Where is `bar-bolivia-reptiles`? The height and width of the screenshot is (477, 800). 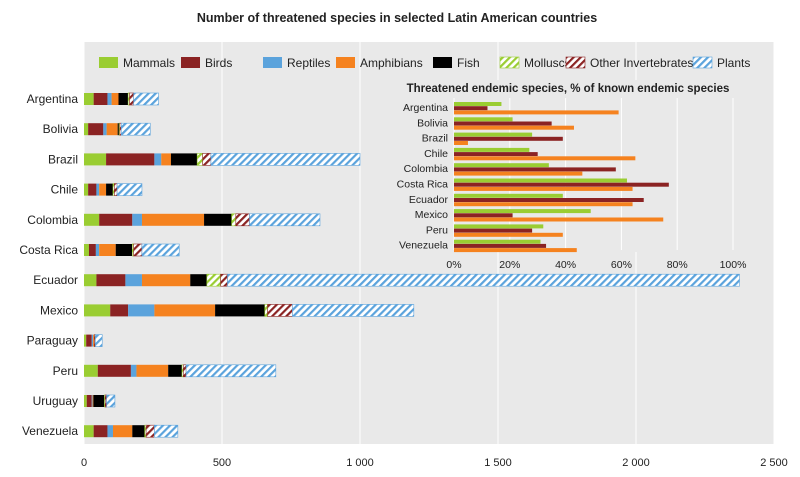 bar-bolivia-reptiles is located at coordinates (105, 129).